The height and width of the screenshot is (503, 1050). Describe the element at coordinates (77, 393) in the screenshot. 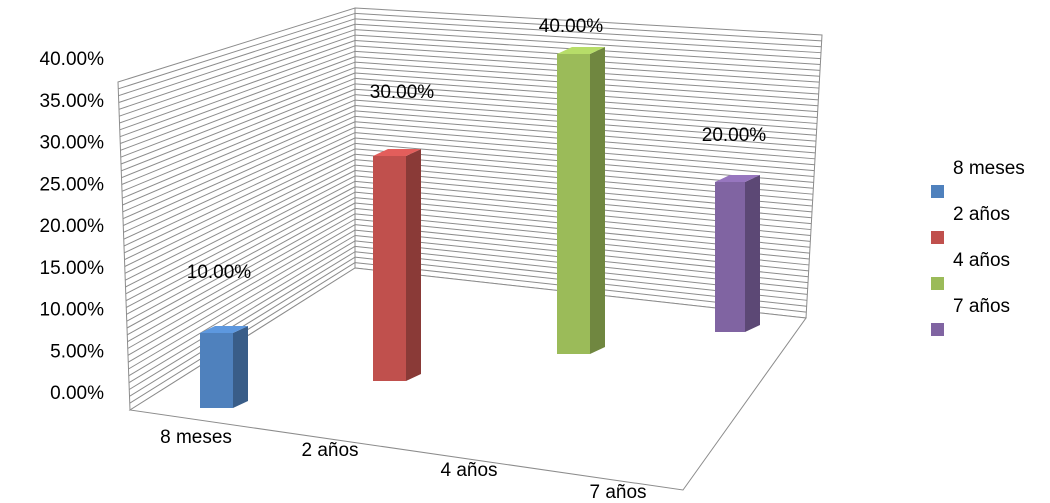

I see `y-tick-label: 0.00%` at that location.